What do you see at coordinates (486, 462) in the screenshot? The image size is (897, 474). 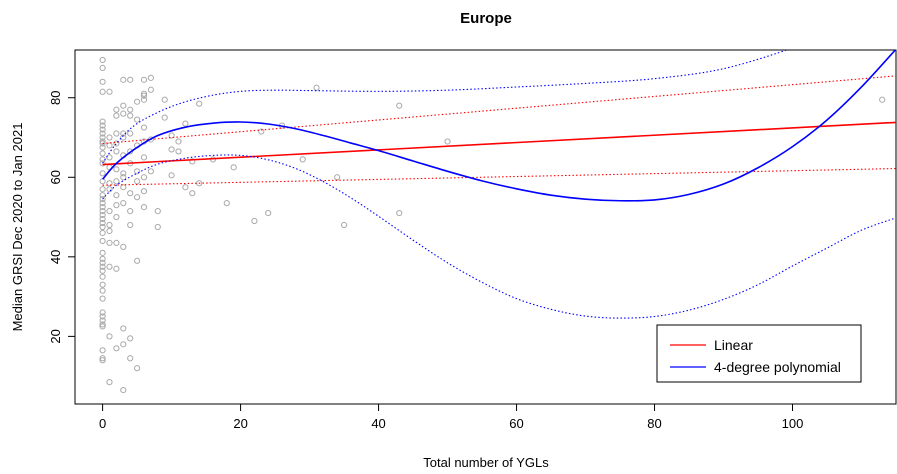 I see `x-axis-label: Total number of YGLs` at bounding box center [486, 462].